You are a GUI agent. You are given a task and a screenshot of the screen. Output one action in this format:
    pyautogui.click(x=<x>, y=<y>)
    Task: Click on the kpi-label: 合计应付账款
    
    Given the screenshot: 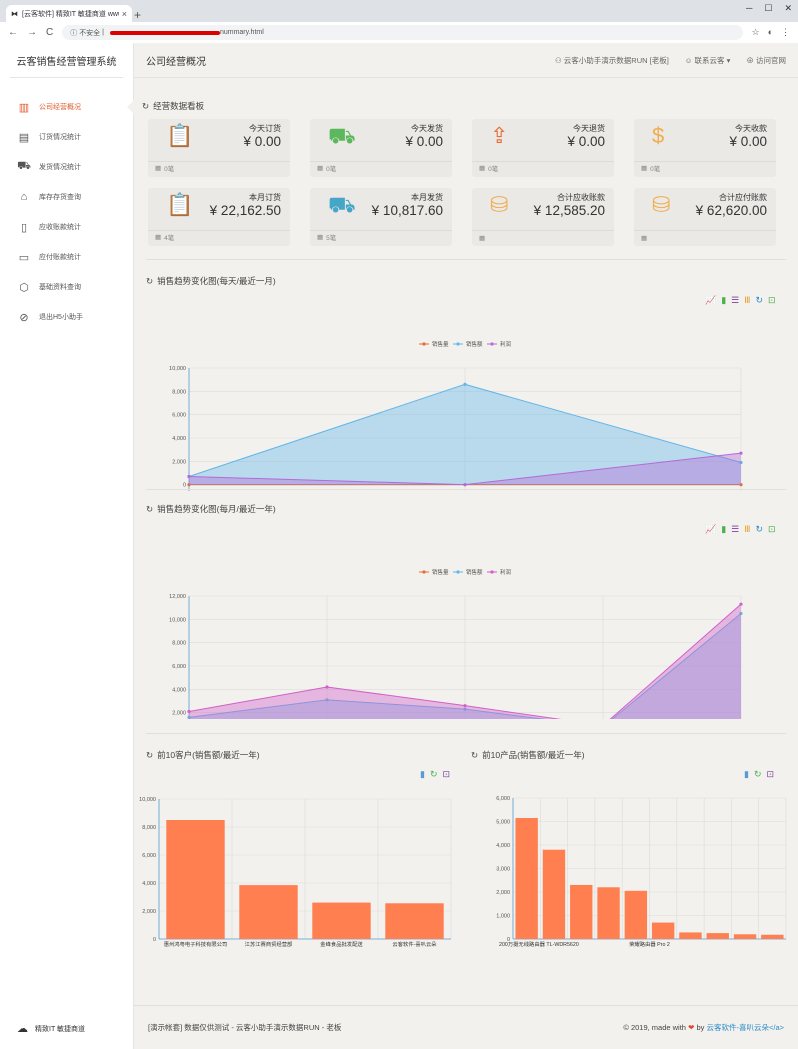 What is the action you would take?
    pyautogui.click(x=743, y=197)
    